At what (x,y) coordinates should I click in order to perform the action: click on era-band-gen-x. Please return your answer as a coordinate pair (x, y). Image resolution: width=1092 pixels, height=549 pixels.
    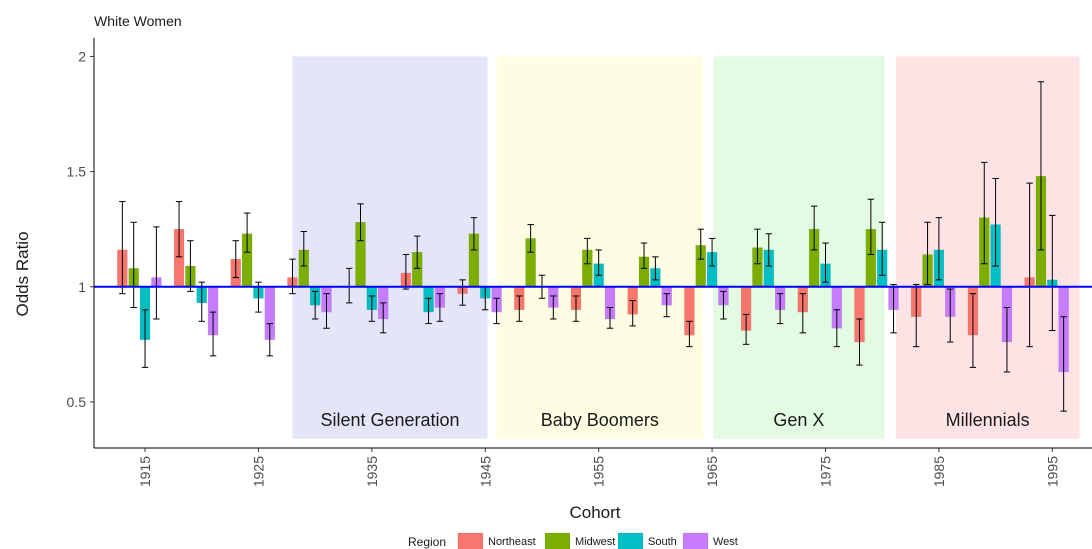
    Looking at the image, I should click on (799, 247).